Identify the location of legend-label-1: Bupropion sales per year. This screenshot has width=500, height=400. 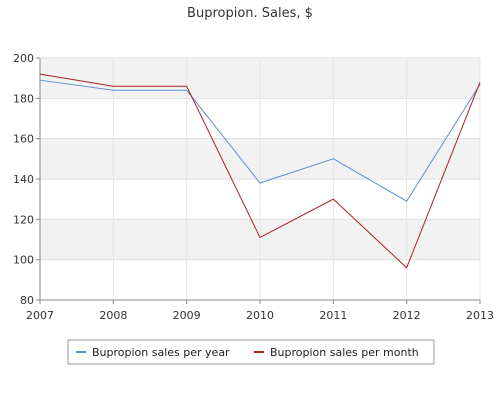
(161, 352).